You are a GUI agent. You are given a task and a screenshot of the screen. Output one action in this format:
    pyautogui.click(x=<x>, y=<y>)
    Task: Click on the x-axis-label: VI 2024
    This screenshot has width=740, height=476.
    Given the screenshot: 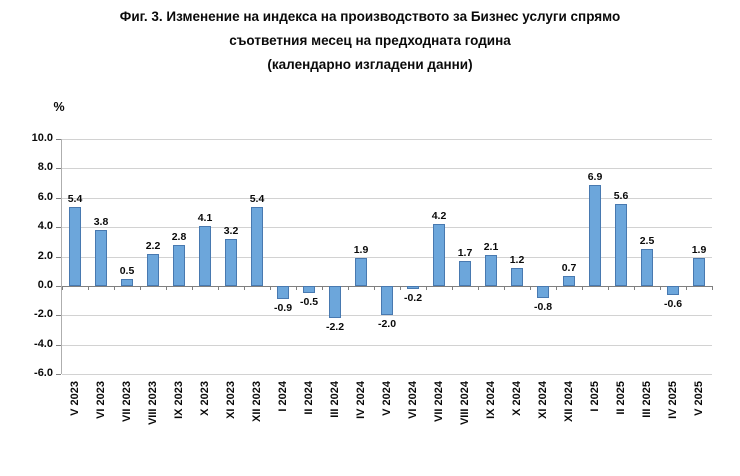 What is the action you would take?
    pyautogui.click(x=413, y=400)
    